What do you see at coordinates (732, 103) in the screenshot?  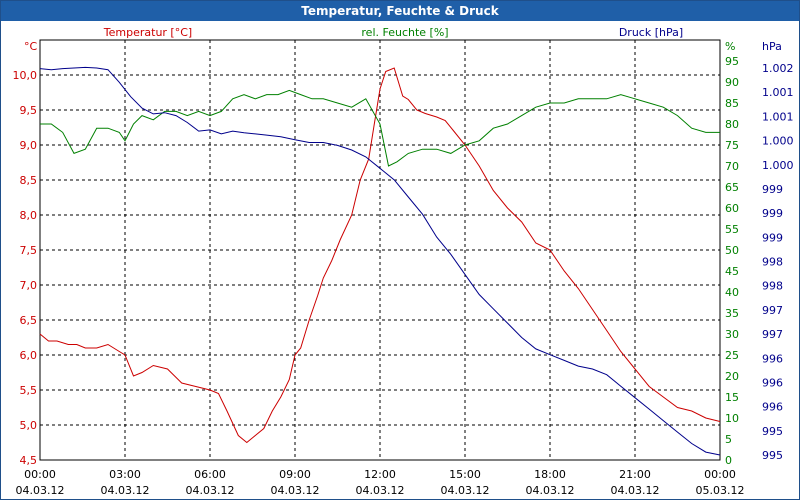 I see `humidity-tick-label: 85` at bounding box center [732, 103].